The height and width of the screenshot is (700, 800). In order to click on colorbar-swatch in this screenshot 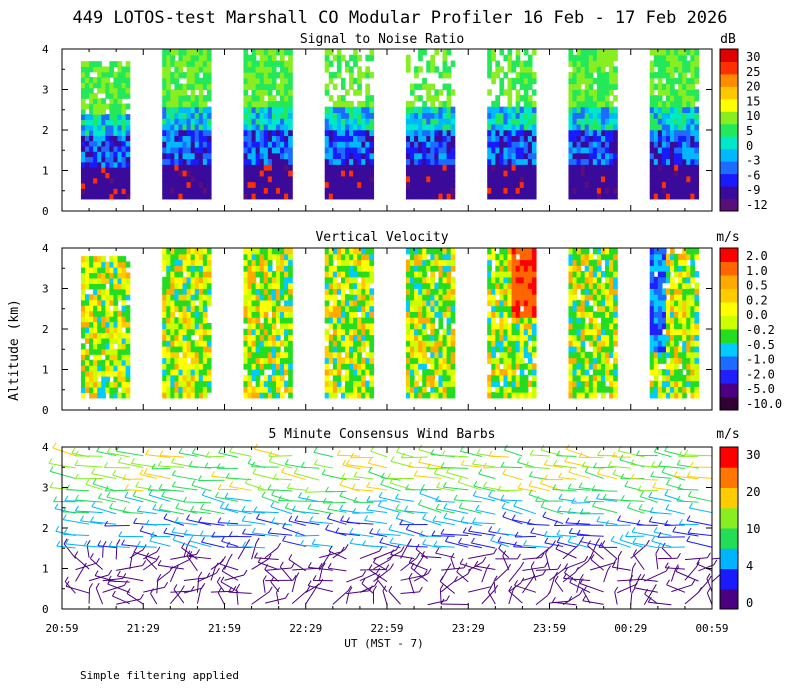, I will do `click(729, 349)`.